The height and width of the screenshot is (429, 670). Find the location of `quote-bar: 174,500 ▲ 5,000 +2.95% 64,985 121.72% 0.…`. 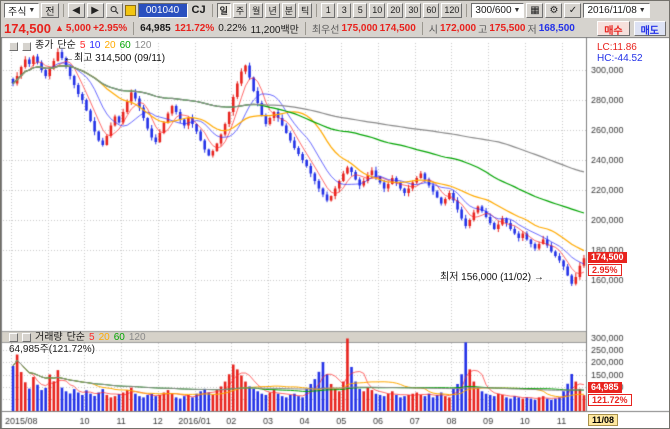

quote-bar: 174,500 ▲ 5,000 +2.95% 64,985 121.72% 0.… is located at coordinates (335, 28).